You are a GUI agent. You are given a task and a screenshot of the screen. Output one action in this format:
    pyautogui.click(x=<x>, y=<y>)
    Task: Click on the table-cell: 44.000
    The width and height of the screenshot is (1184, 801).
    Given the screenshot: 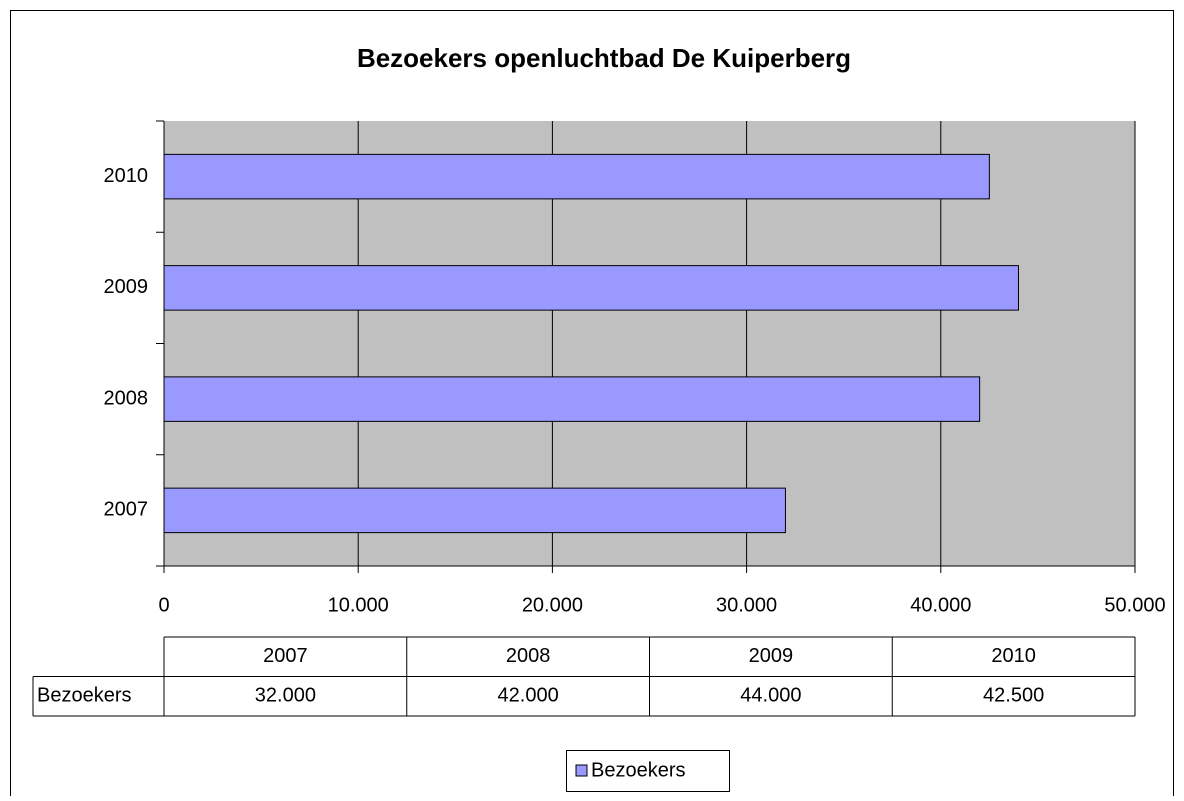 What is the action you would take?
    pyautogui.click(x=770, y=696)
    